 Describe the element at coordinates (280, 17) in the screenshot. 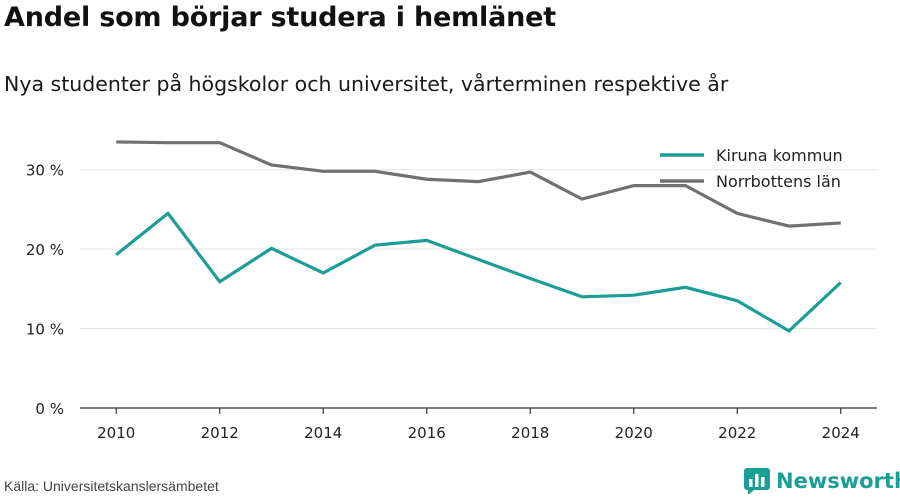

I see `chart-title: Andel som börjar studera i hemlänet` at that location.